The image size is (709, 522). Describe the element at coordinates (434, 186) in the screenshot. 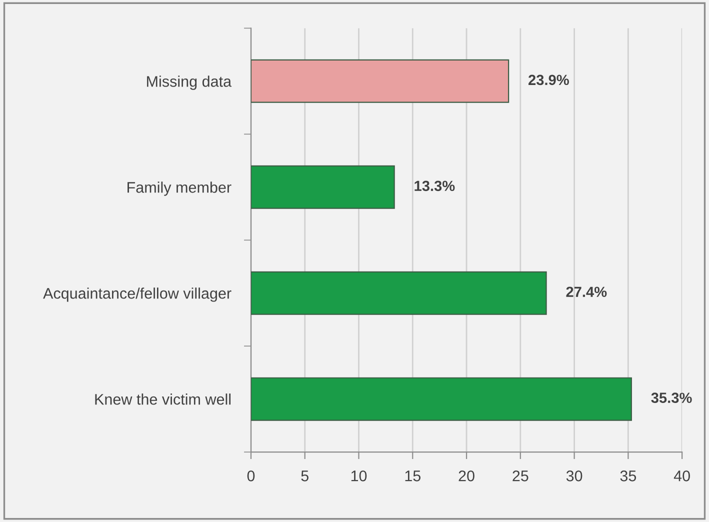

I see `data-label: 13.3%` at that location.